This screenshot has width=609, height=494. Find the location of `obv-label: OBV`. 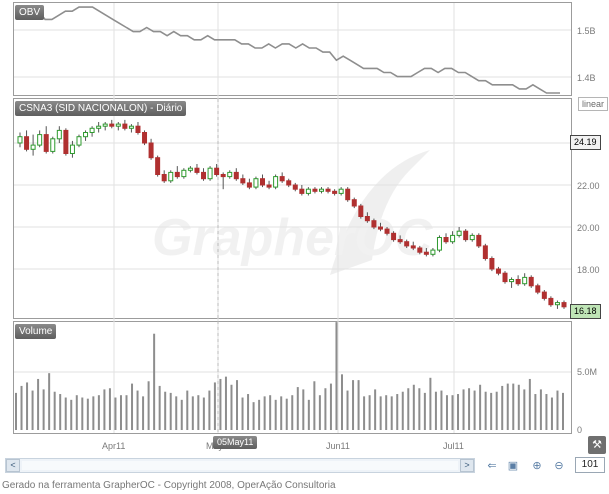

obv-label: OBV is located at coordinates (30, 12).